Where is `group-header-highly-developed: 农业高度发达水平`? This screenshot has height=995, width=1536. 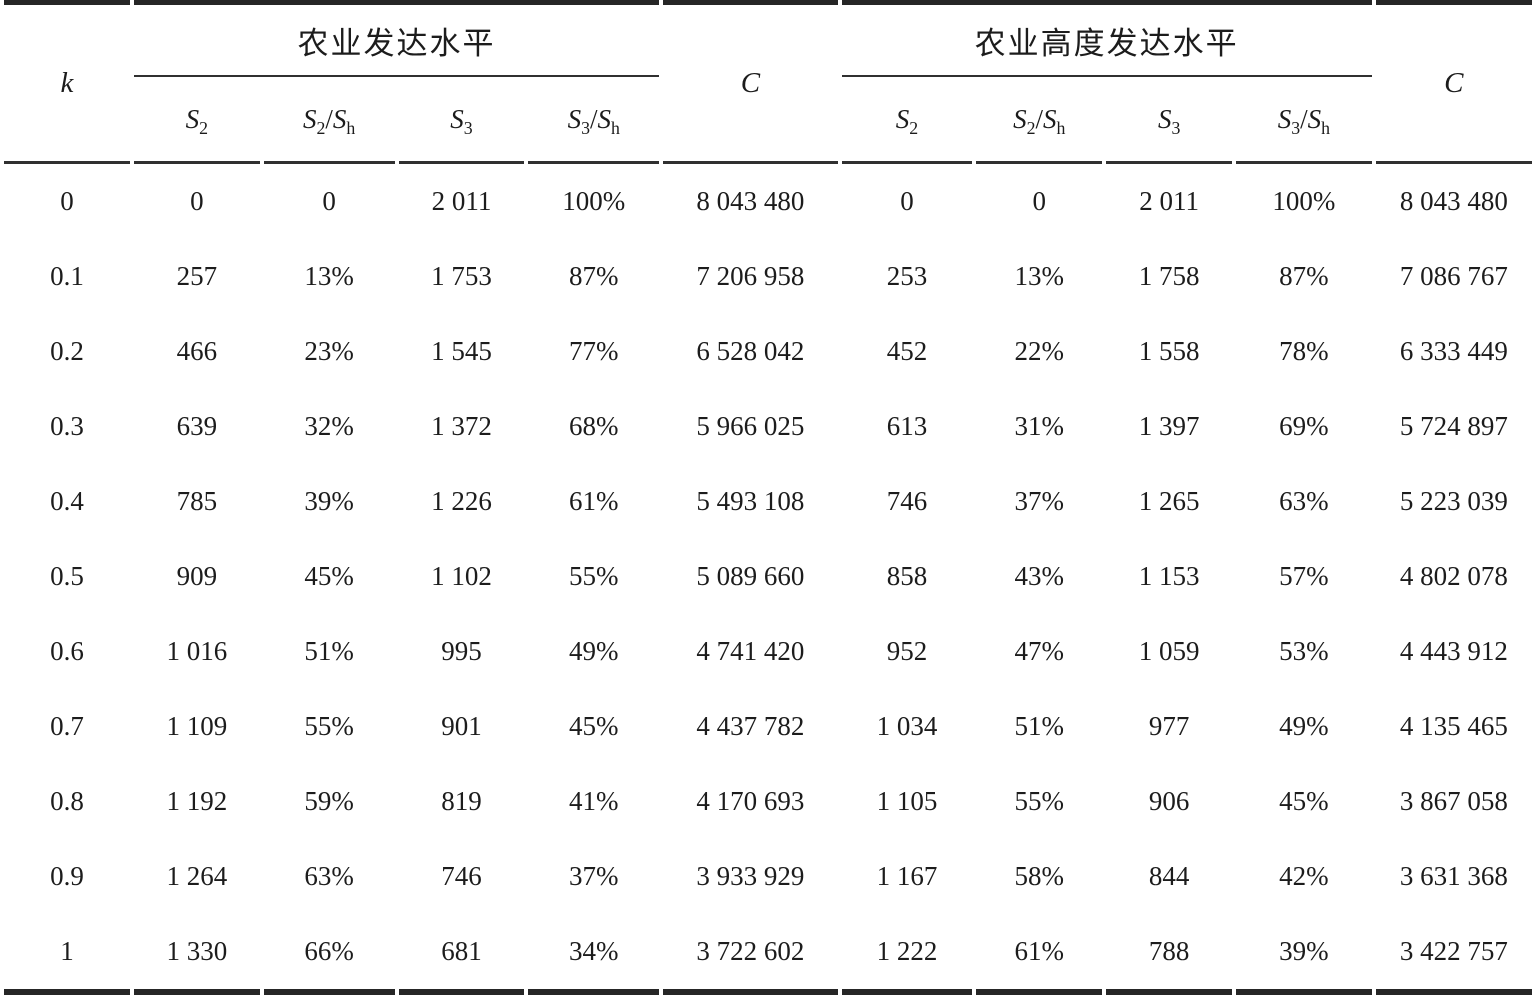
group-header-highly-developed: 农业高度发达水平 is located at coordinates (1106, 38).